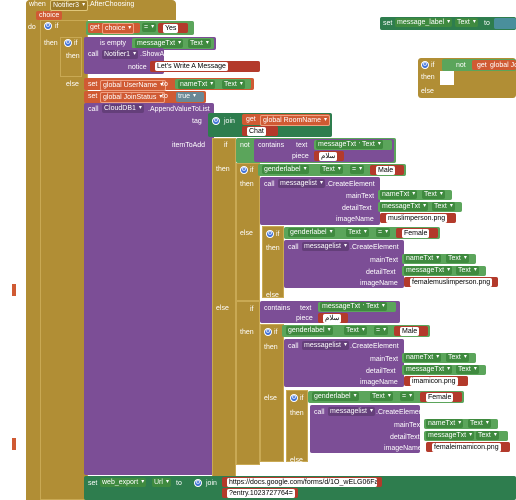  Describe the element at coordinates (381, 371) in the screenshot. I see `detailText-label: detailText` at that location.